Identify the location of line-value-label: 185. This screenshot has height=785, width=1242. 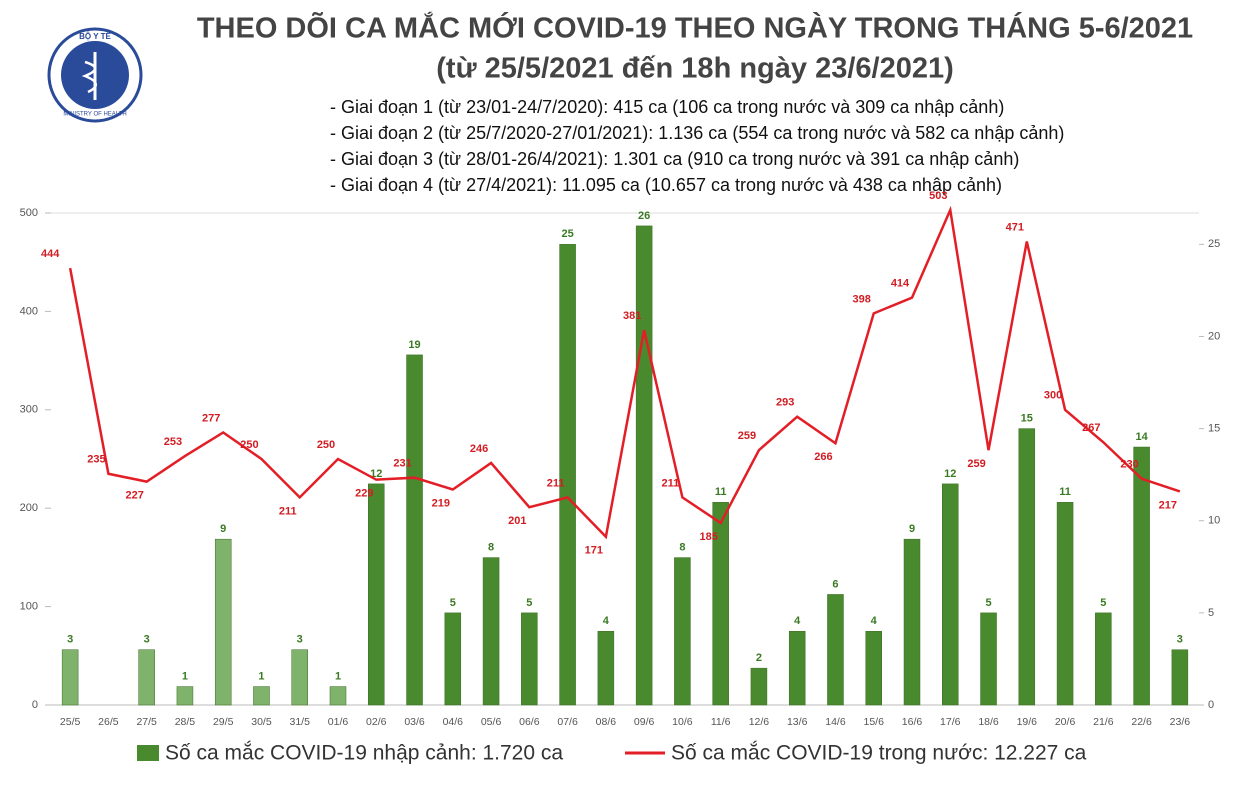
(708, 537).